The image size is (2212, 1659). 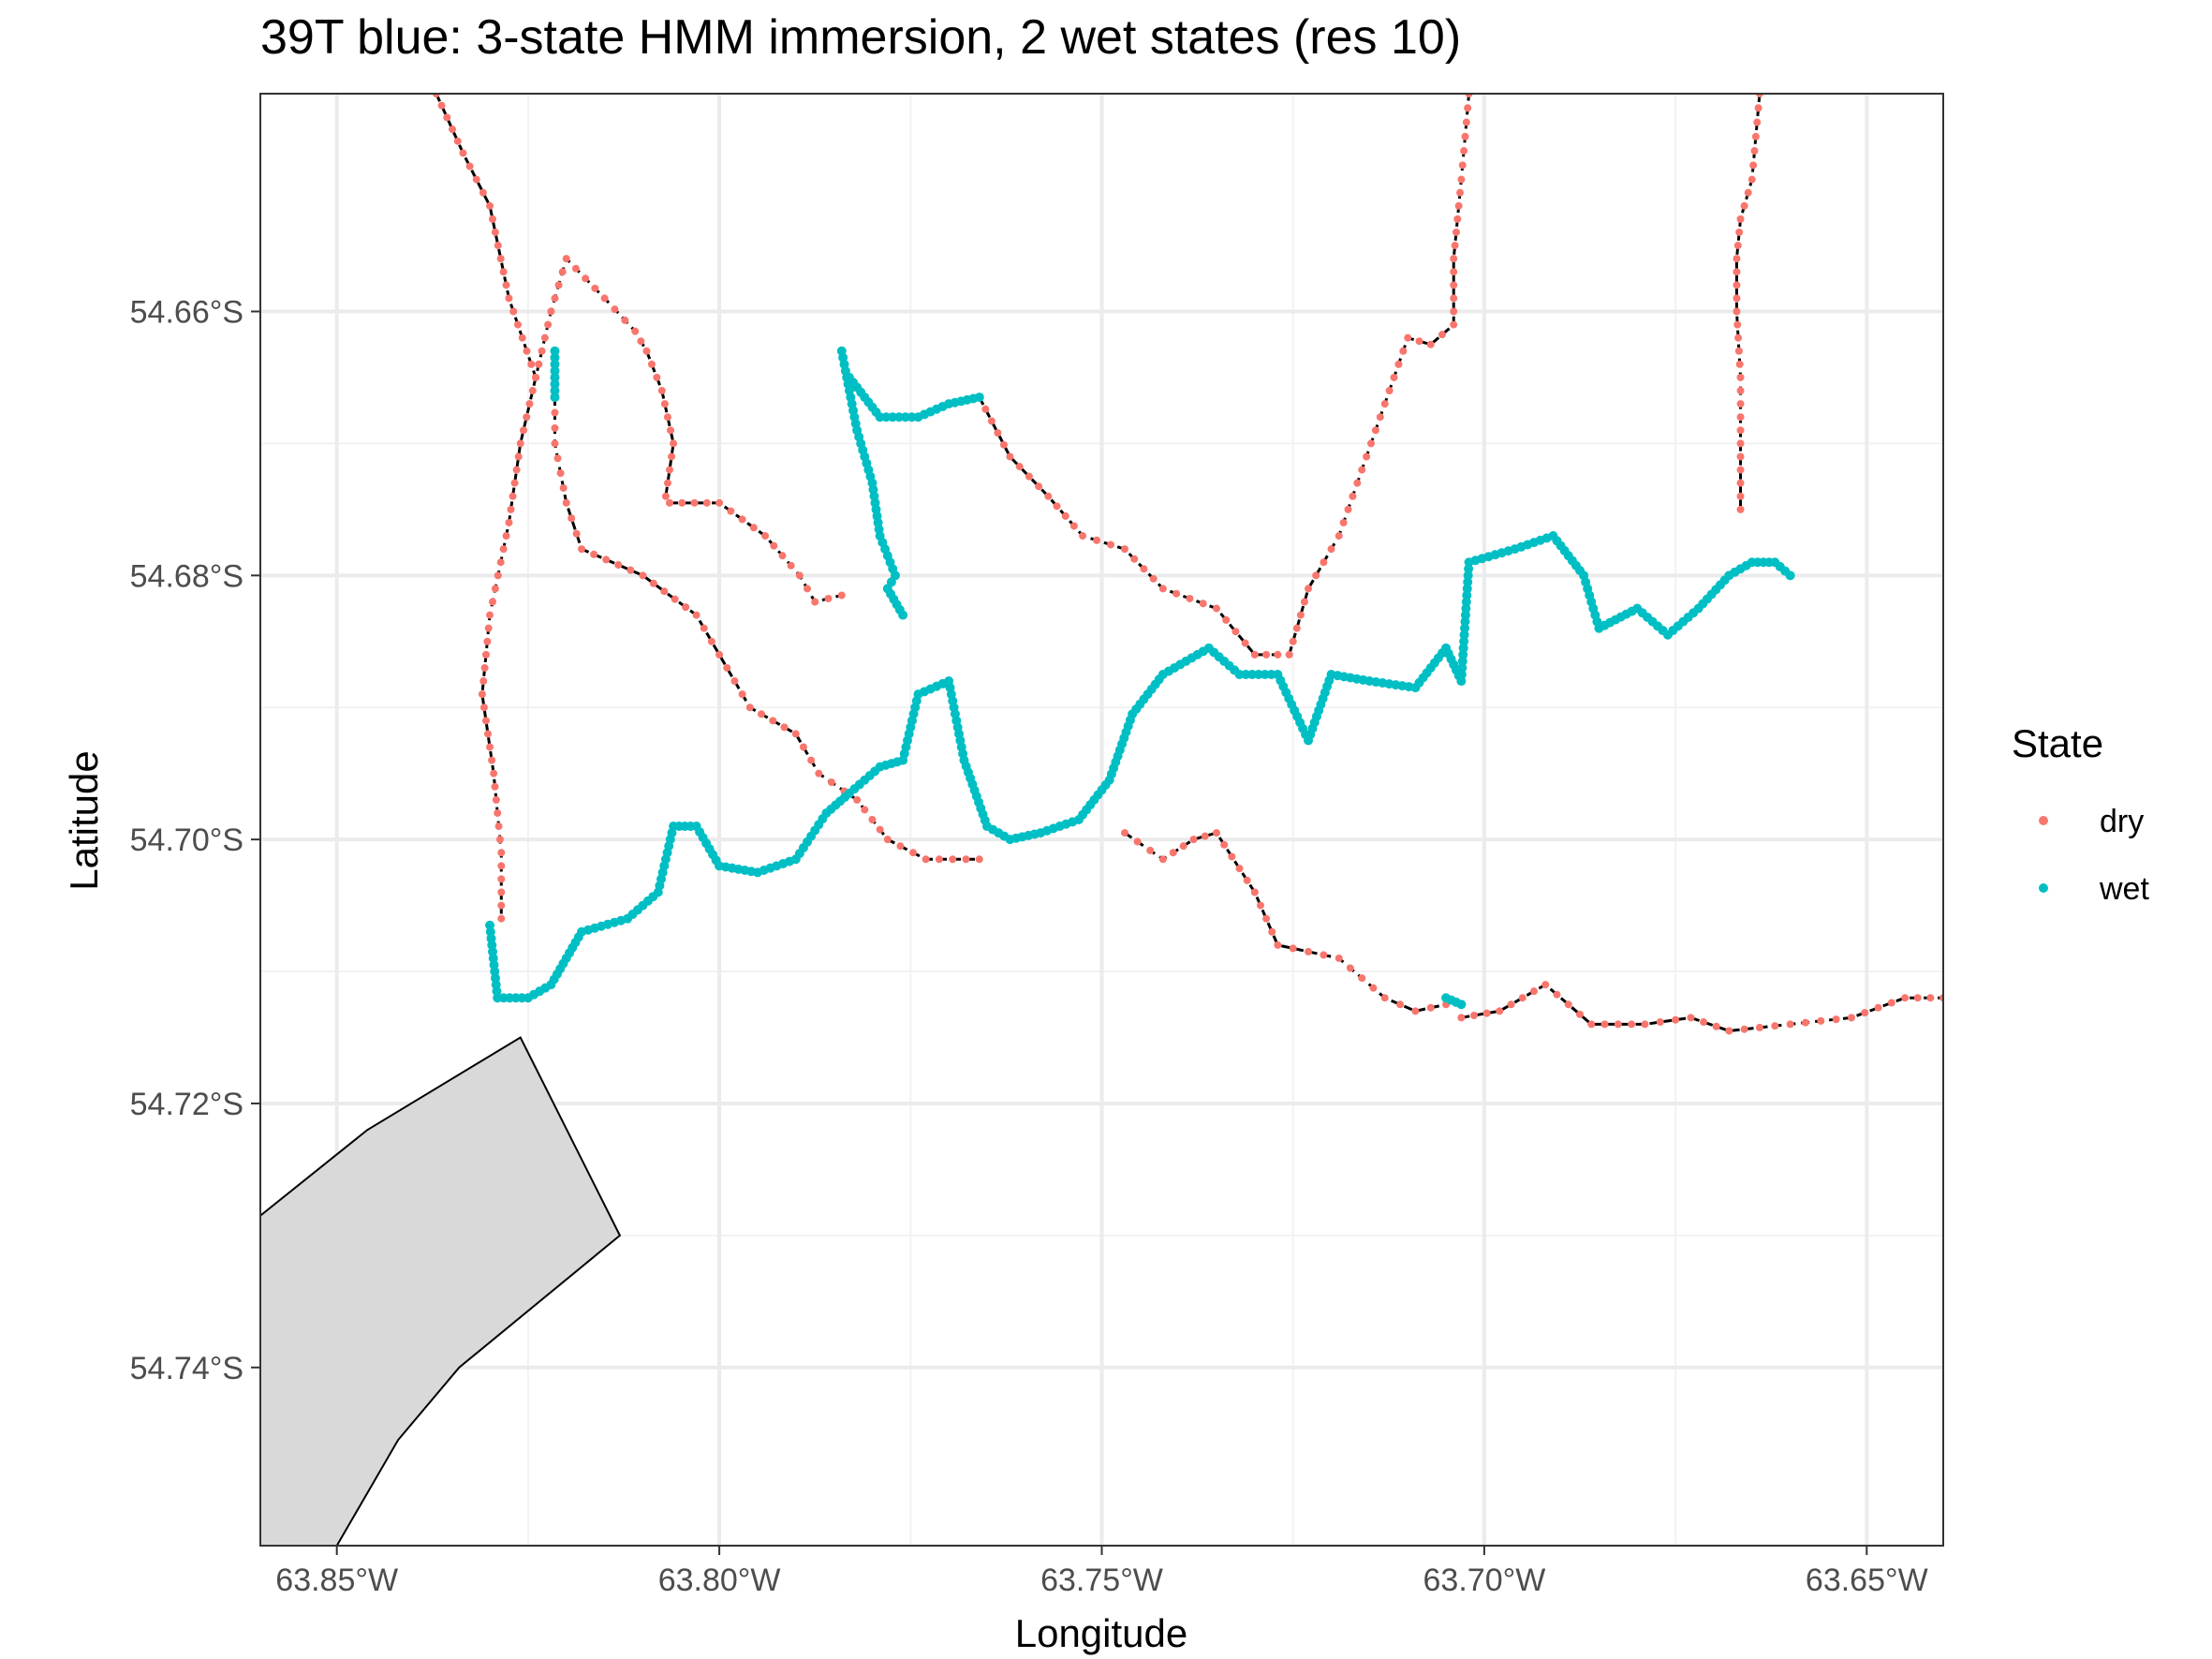 What do you see at coordinates (441, 1291) in the screenshot?
I see `land-polygon` at bounding box center [441, 1291].